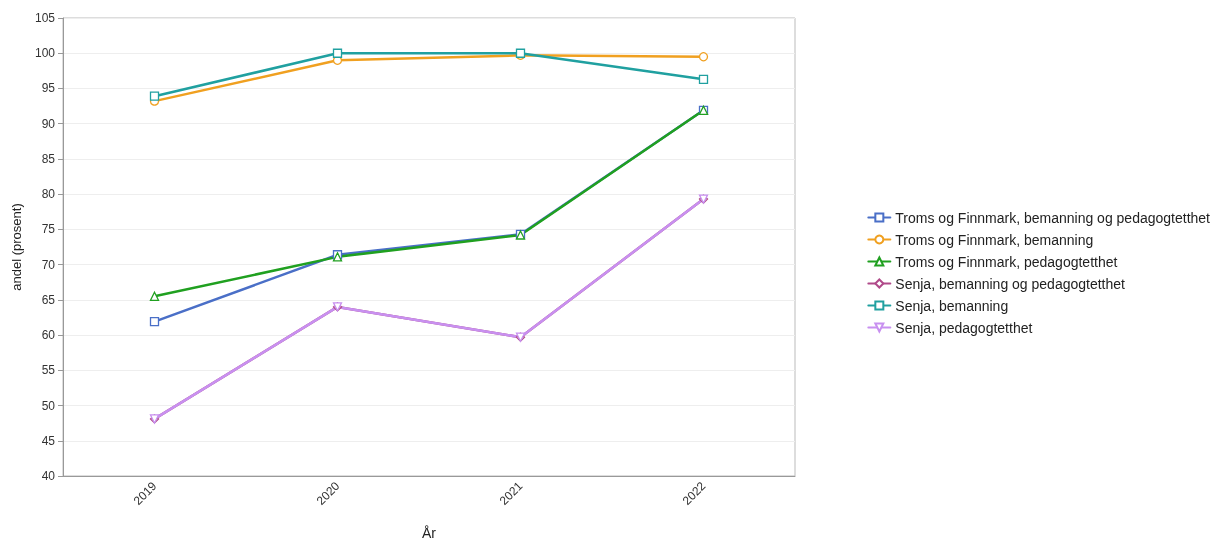 The width and height of the screenshot is (1223, 545). I want to click on legend-label: Senja, bemanning, so click(952, 305).